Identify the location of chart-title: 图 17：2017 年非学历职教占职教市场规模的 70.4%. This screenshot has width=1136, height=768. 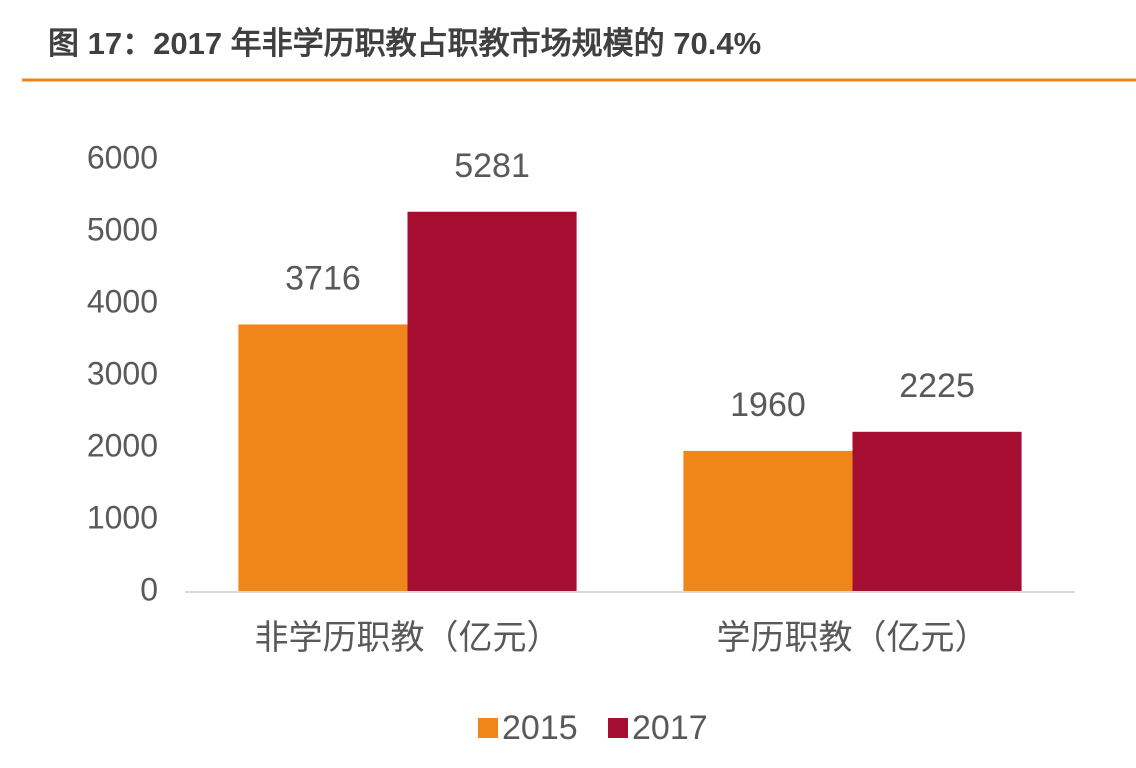
(404, 43).